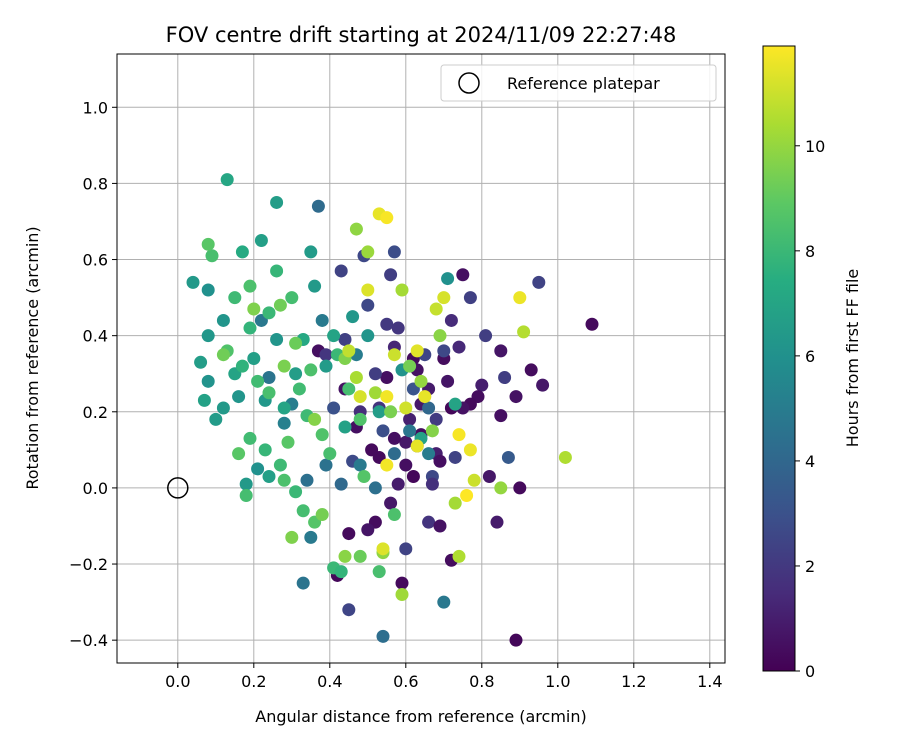 The image size is (900, 750). What do you see at coordinates (583, 83) in the screenshot?
I see `legend-label: Reference platepar` at bounding box center [583, 83].